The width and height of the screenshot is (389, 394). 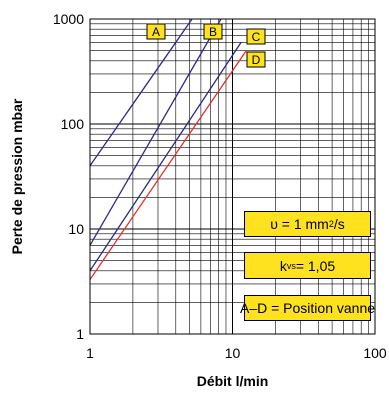 I want to click on position-note: A–D = Position vanne, so click(x=307, y=308).